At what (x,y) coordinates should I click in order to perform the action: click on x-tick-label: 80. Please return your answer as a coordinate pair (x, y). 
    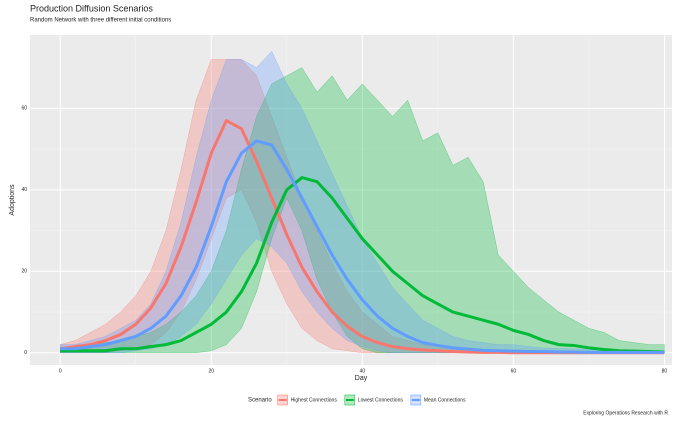
    Looking at the image, I should click on (665, 371).